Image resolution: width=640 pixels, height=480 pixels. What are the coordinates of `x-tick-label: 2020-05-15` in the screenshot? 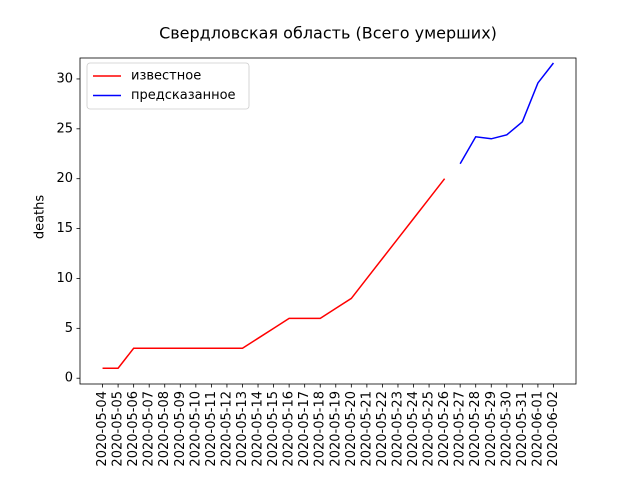 It's located at (273, 429).